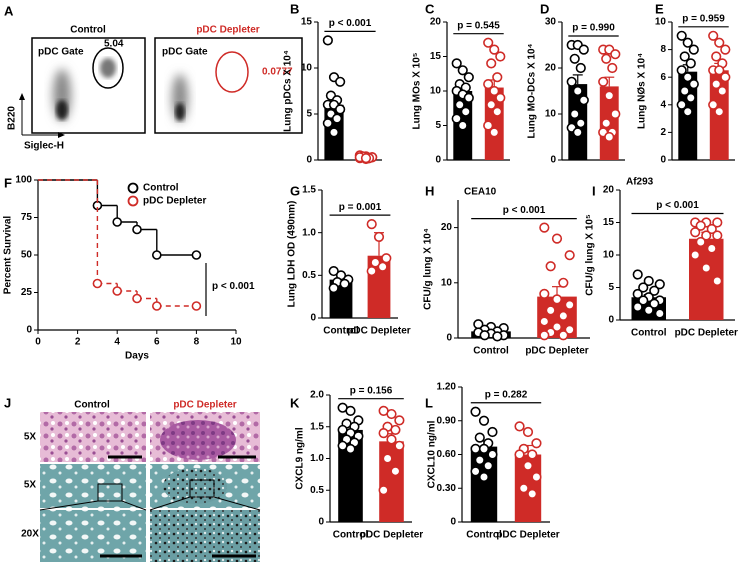  I want to click on y-axis-label: CFU/g lung X 10⁵, so click(590, 255).